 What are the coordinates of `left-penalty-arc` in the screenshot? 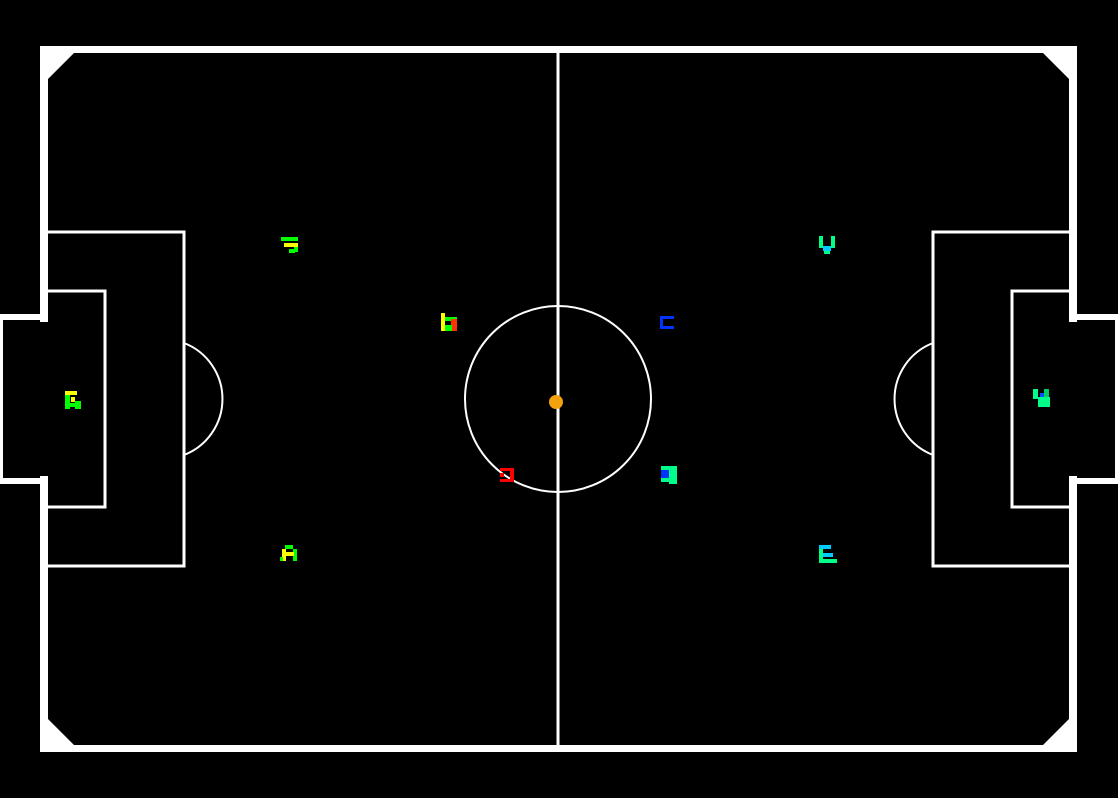 It's located at (203, 399).